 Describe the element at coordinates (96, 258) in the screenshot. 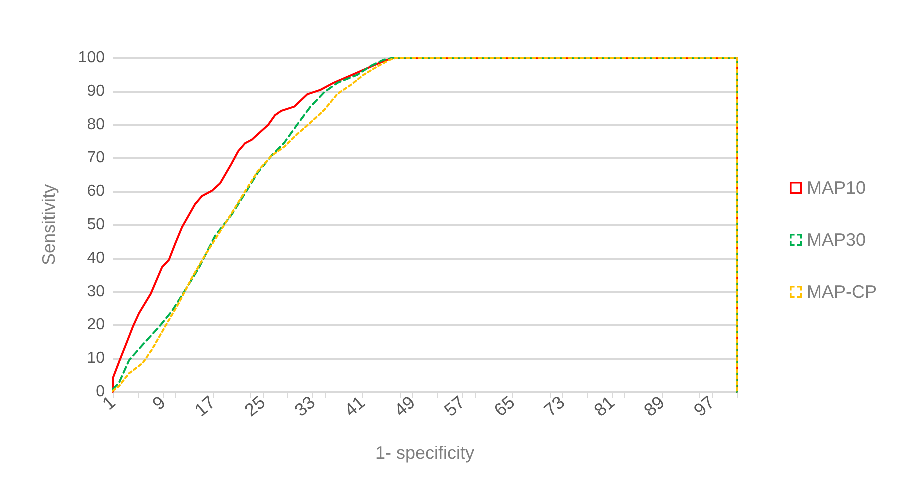

I see `y-tick-label: 40` at that location.